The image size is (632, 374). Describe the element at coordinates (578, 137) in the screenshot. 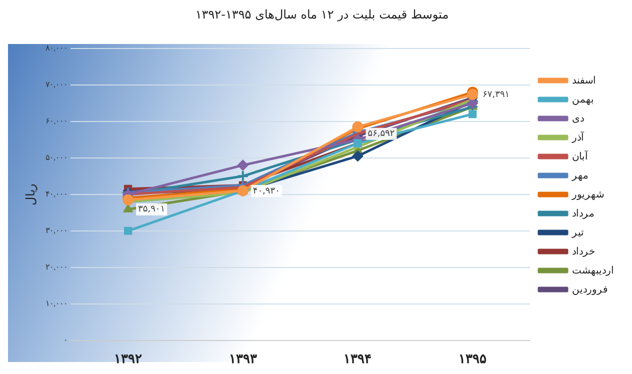

I see `legend-label: آذر` at that location.